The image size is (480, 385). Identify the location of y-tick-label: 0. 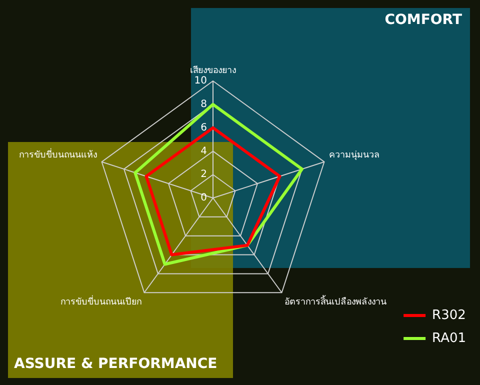
(203, 198).